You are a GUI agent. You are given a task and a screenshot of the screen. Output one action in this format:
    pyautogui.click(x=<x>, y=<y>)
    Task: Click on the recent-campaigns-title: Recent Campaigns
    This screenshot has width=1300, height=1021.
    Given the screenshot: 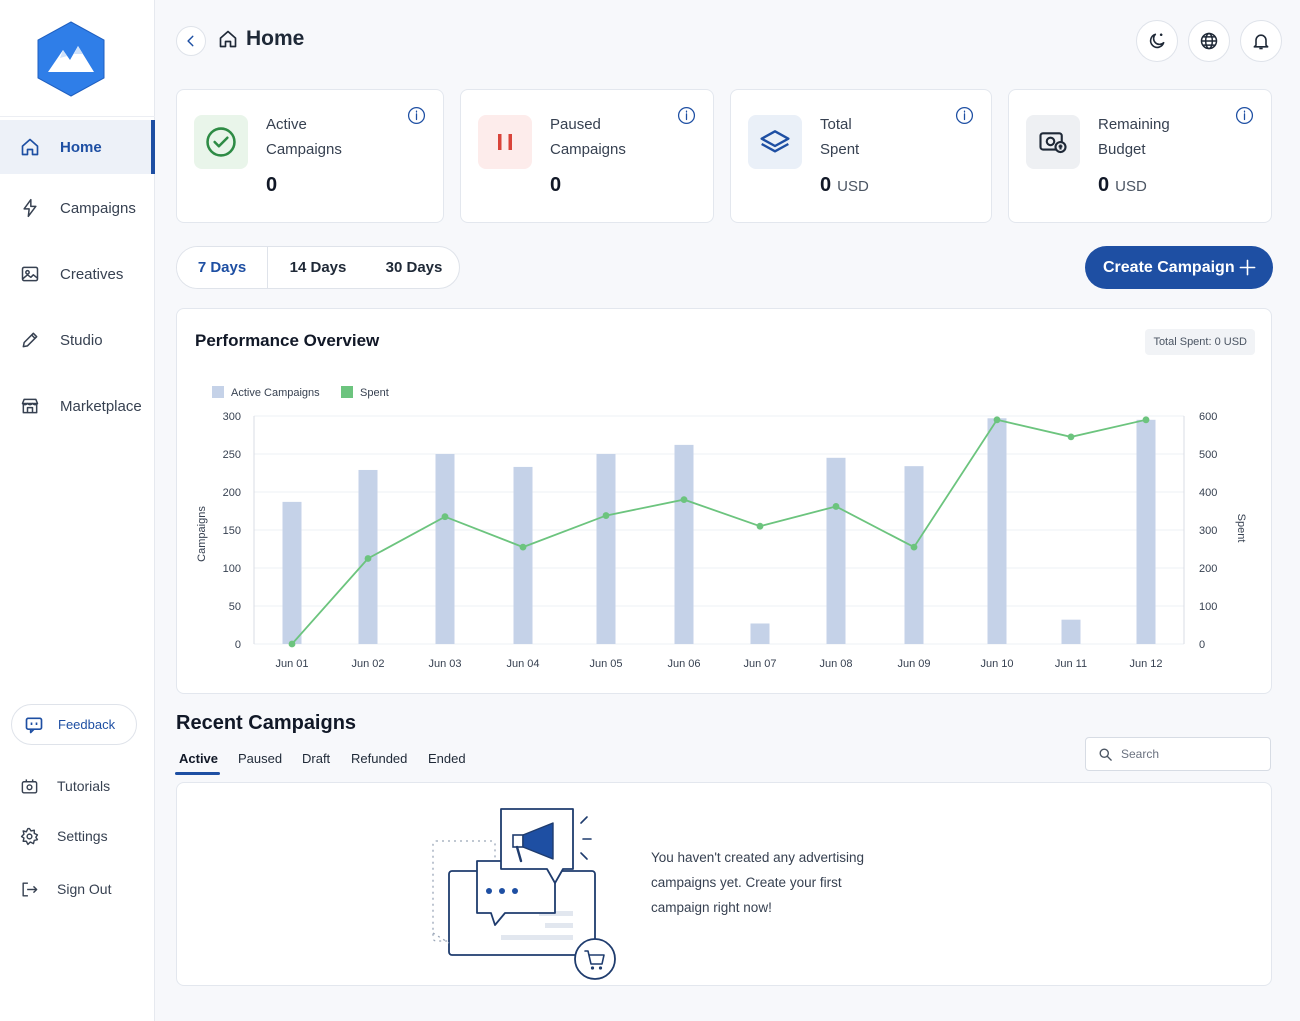 What is the action you would take?
    pyautogui.click(x=266, y=723)
    